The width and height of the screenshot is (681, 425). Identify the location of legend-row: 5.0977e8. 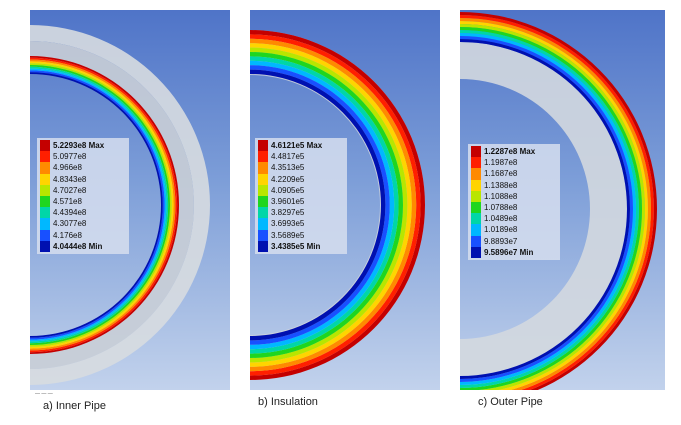
(83, 157).